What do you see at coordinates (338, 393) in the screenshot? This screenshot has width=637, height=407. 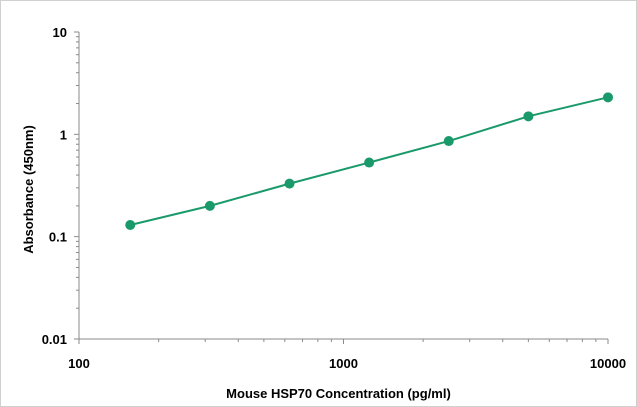 I see `x-axis-title: Mouse HSP70 Concentration (pg/ml)` at bounding box center [338, 393].